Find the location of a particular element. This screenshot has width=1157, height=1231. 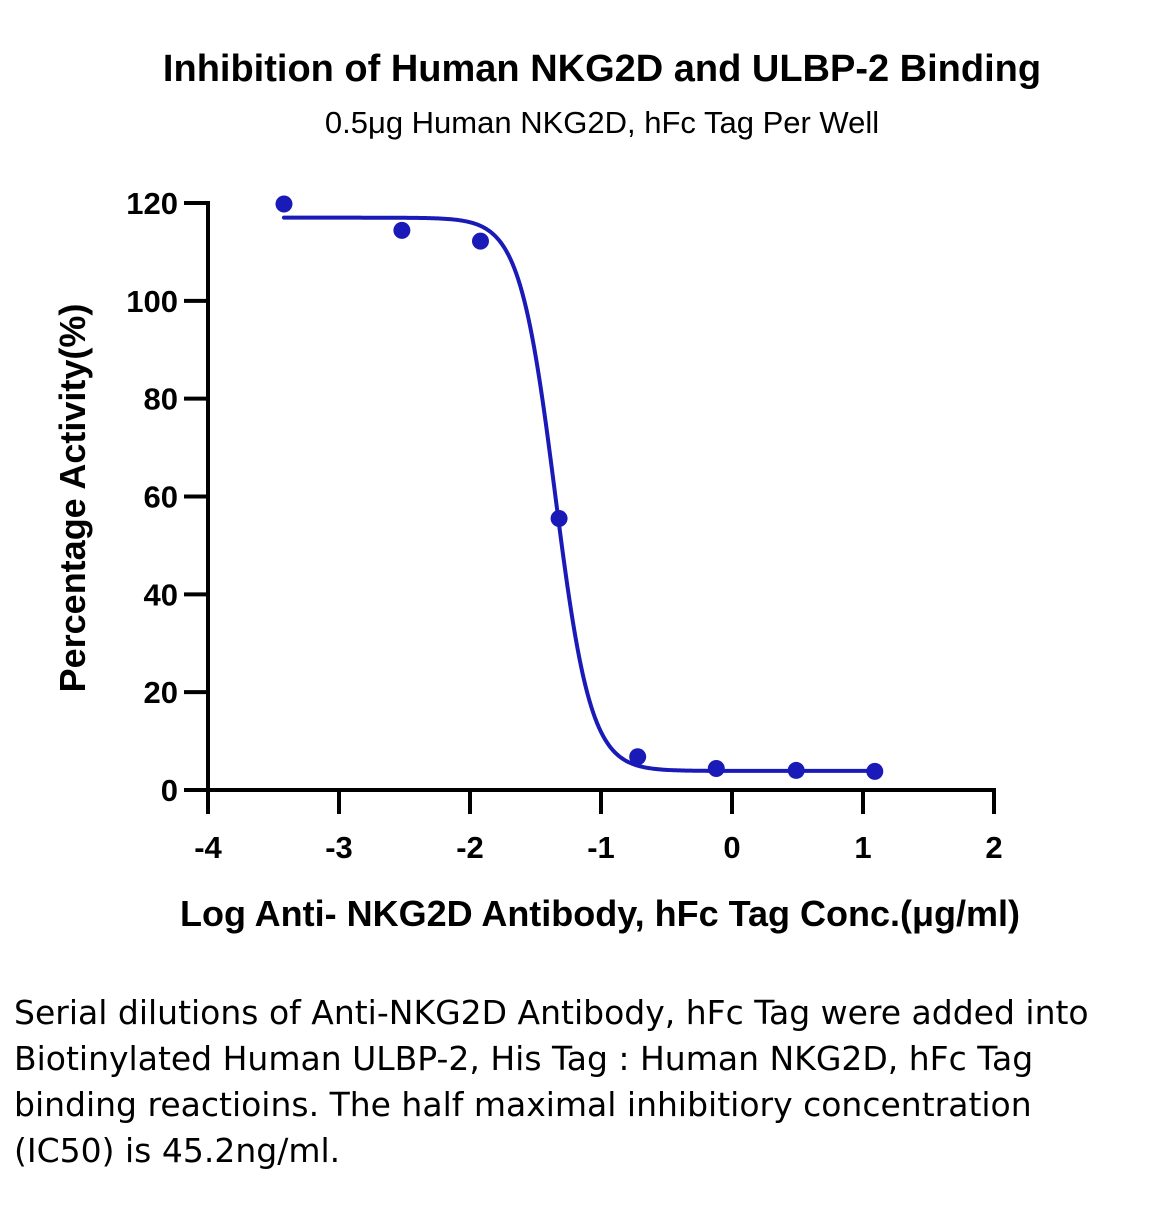

x-tick-label: 1 is located at coordinates (862, 847).